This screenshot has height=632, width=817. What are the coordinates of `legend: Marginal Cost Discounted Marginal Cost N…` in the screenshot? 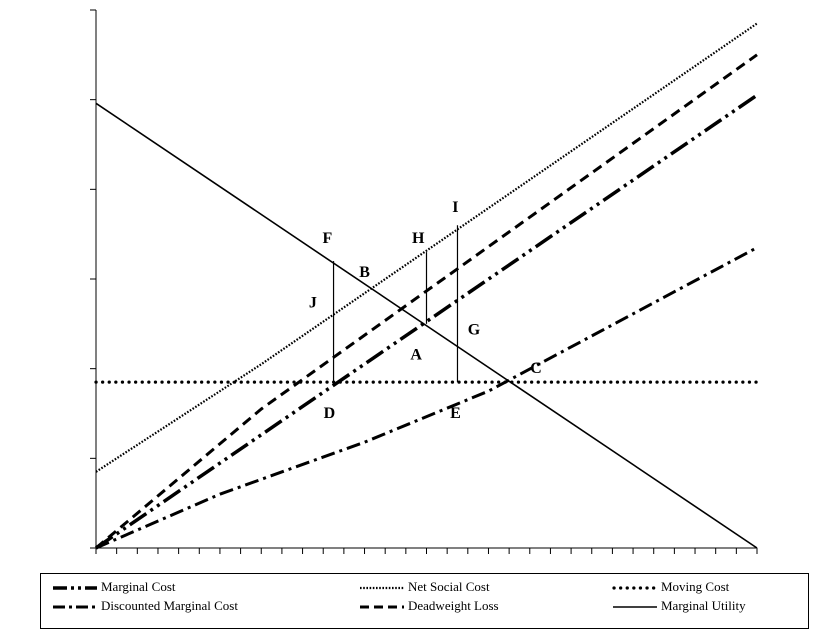 It's located at (424, 601).